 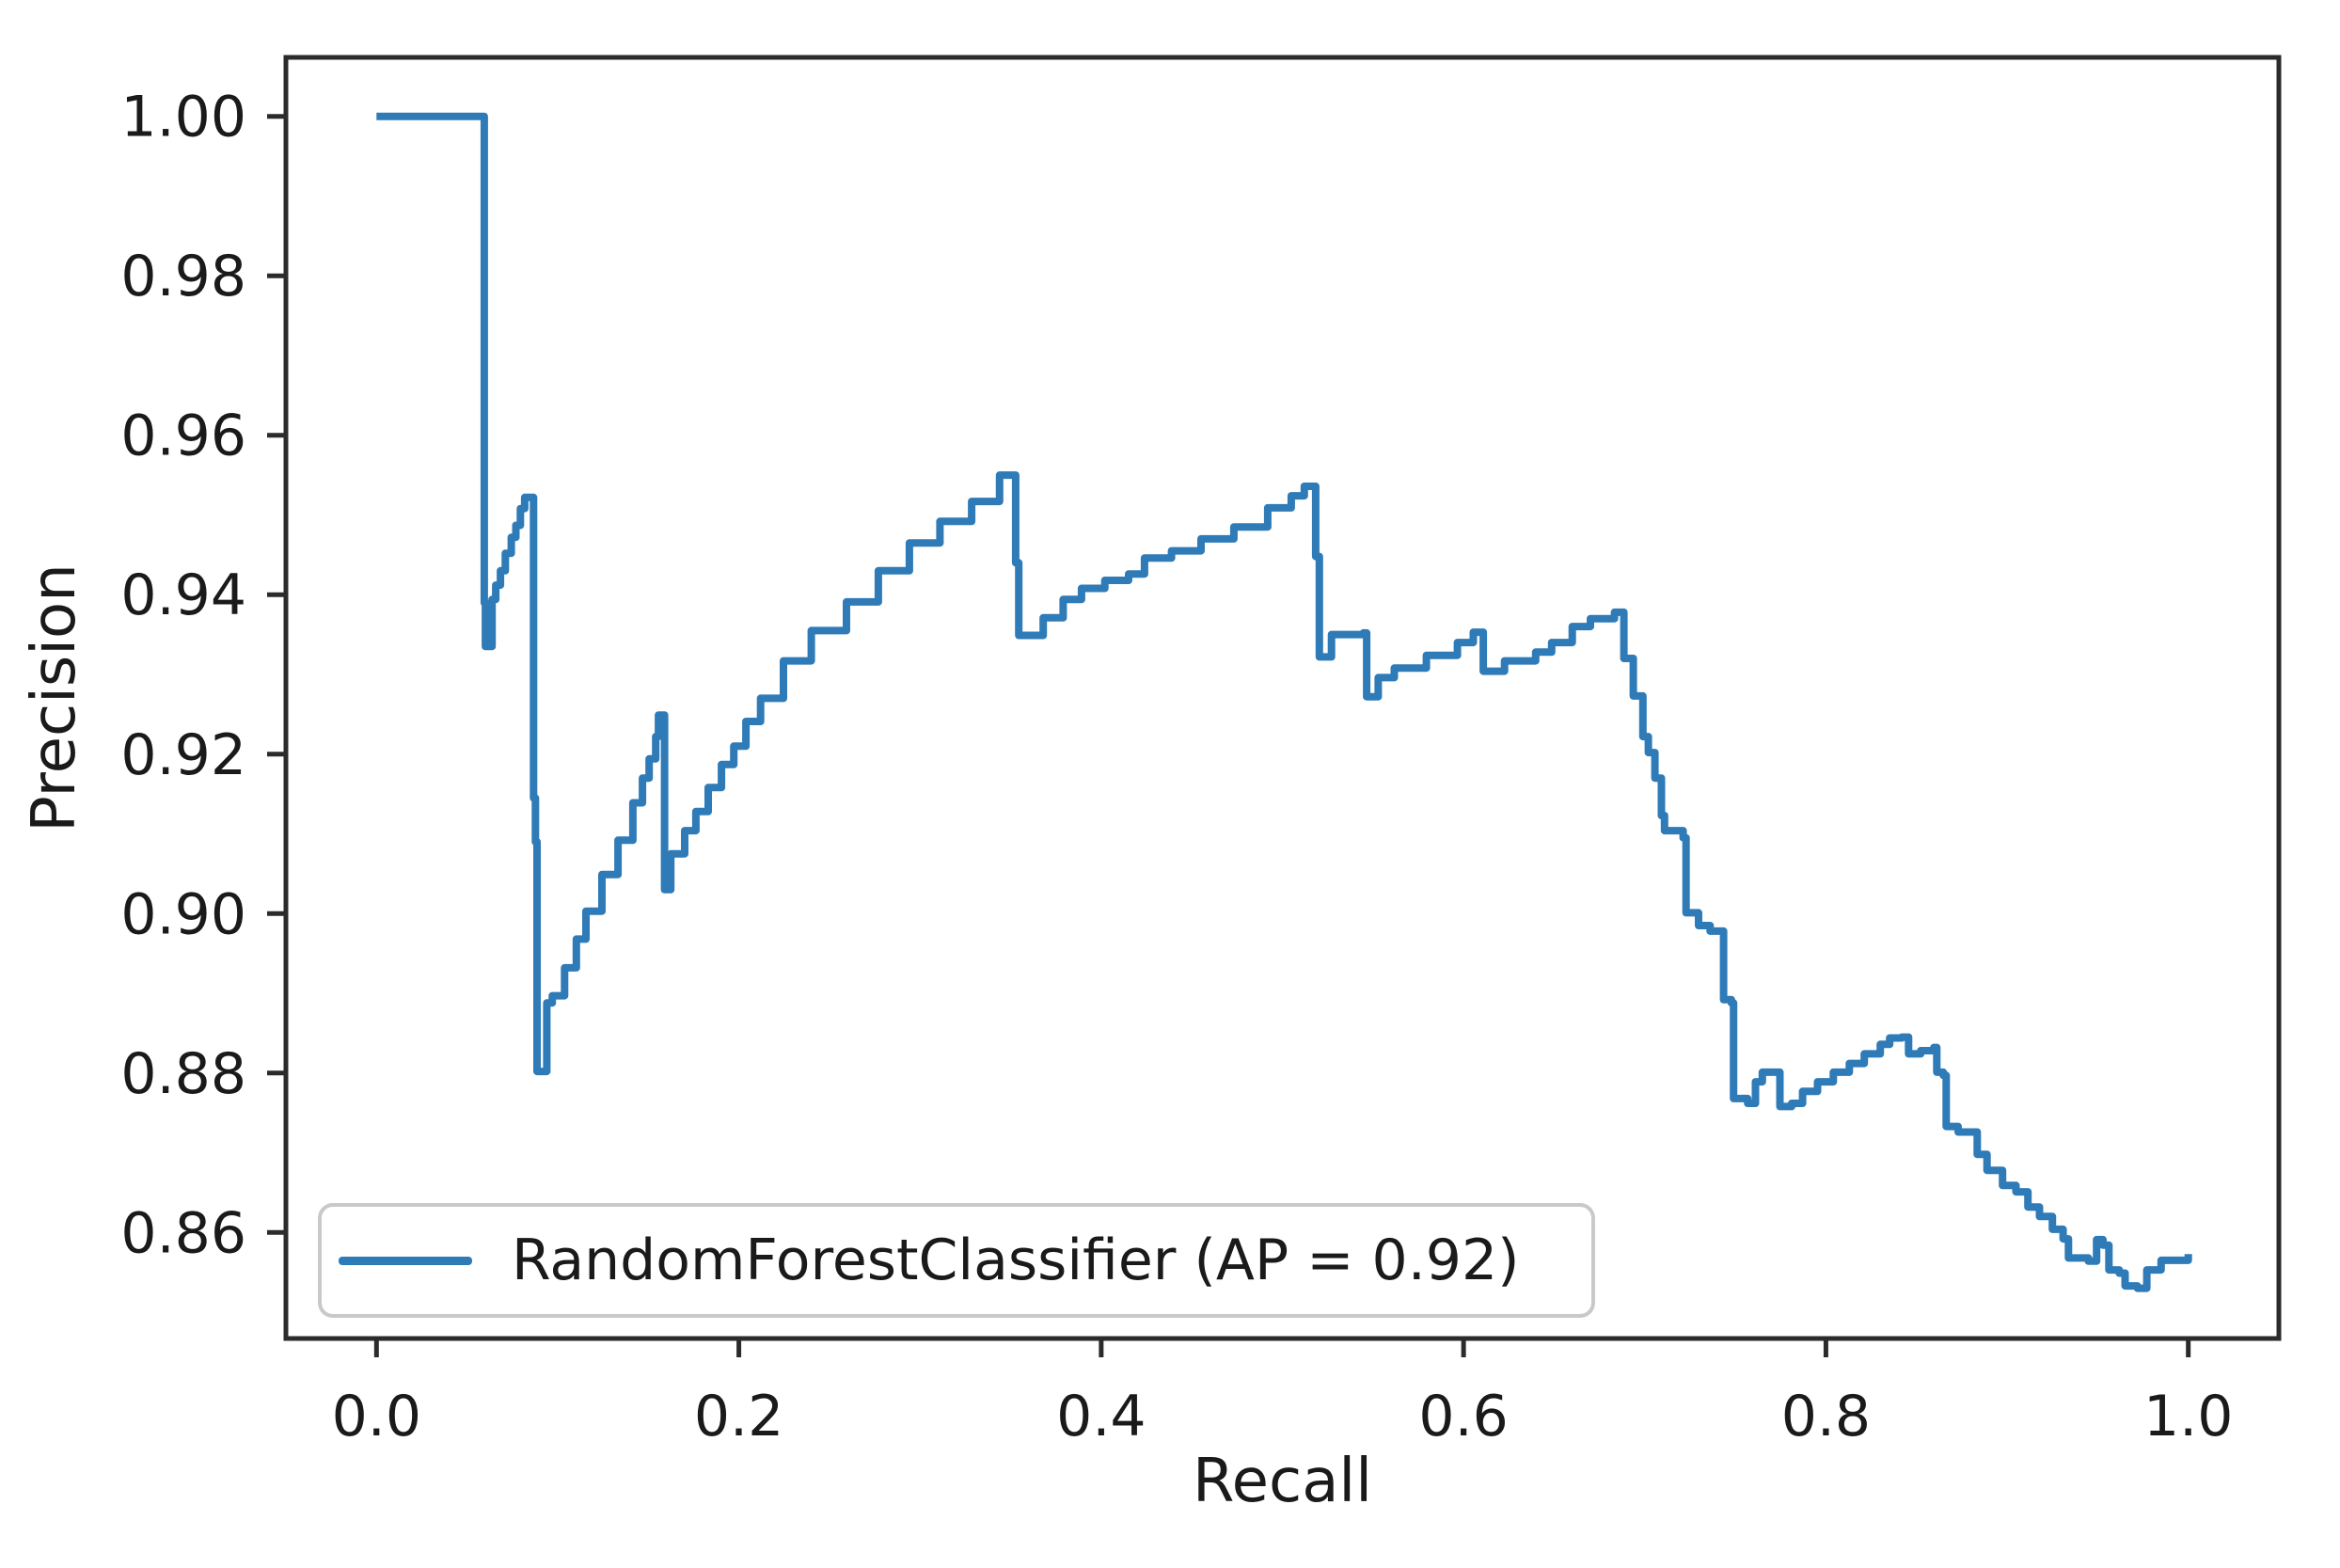 I want to click on y-tick-label: 0.90, so click(x=183, y=914).